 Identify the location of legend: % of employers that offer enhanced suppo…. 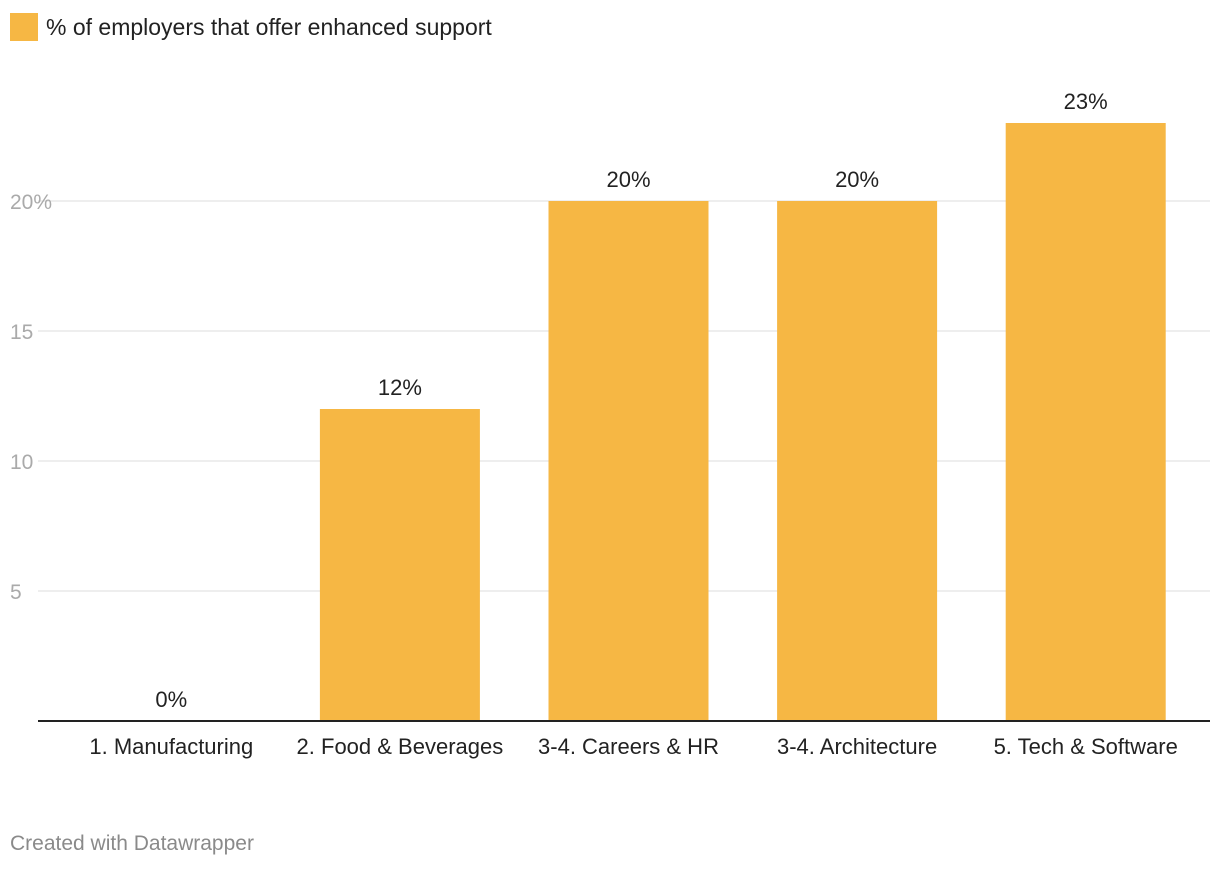
(251, 27).